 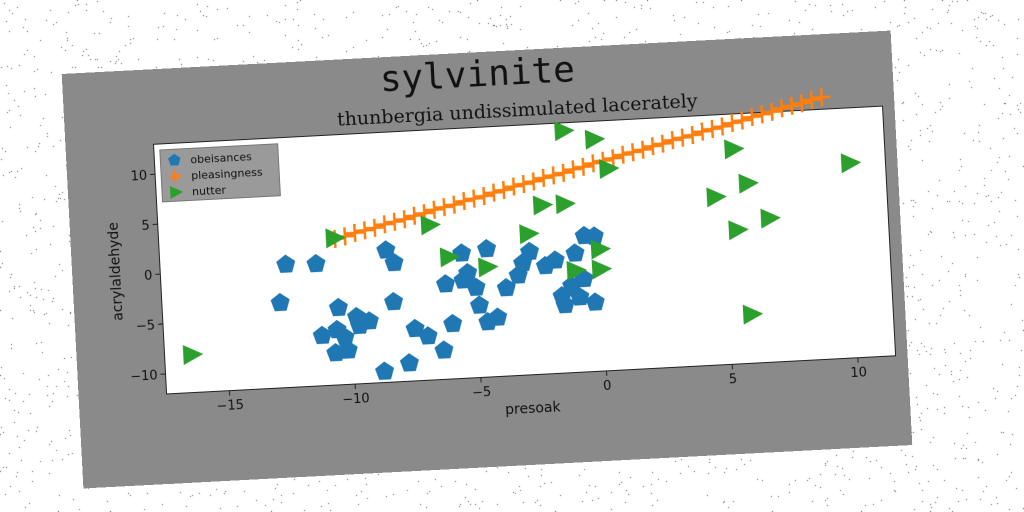 What do you see at coordinates (216, 174) in the screenshot?
I see `legend-entry: pleasingness` at bounding box center [216, 174].